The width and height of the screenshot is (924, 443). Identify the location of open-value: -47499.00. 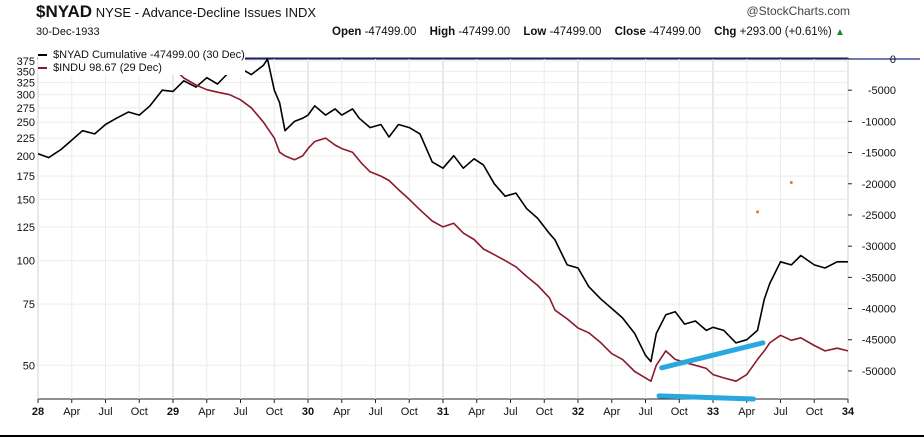
(390, 32).